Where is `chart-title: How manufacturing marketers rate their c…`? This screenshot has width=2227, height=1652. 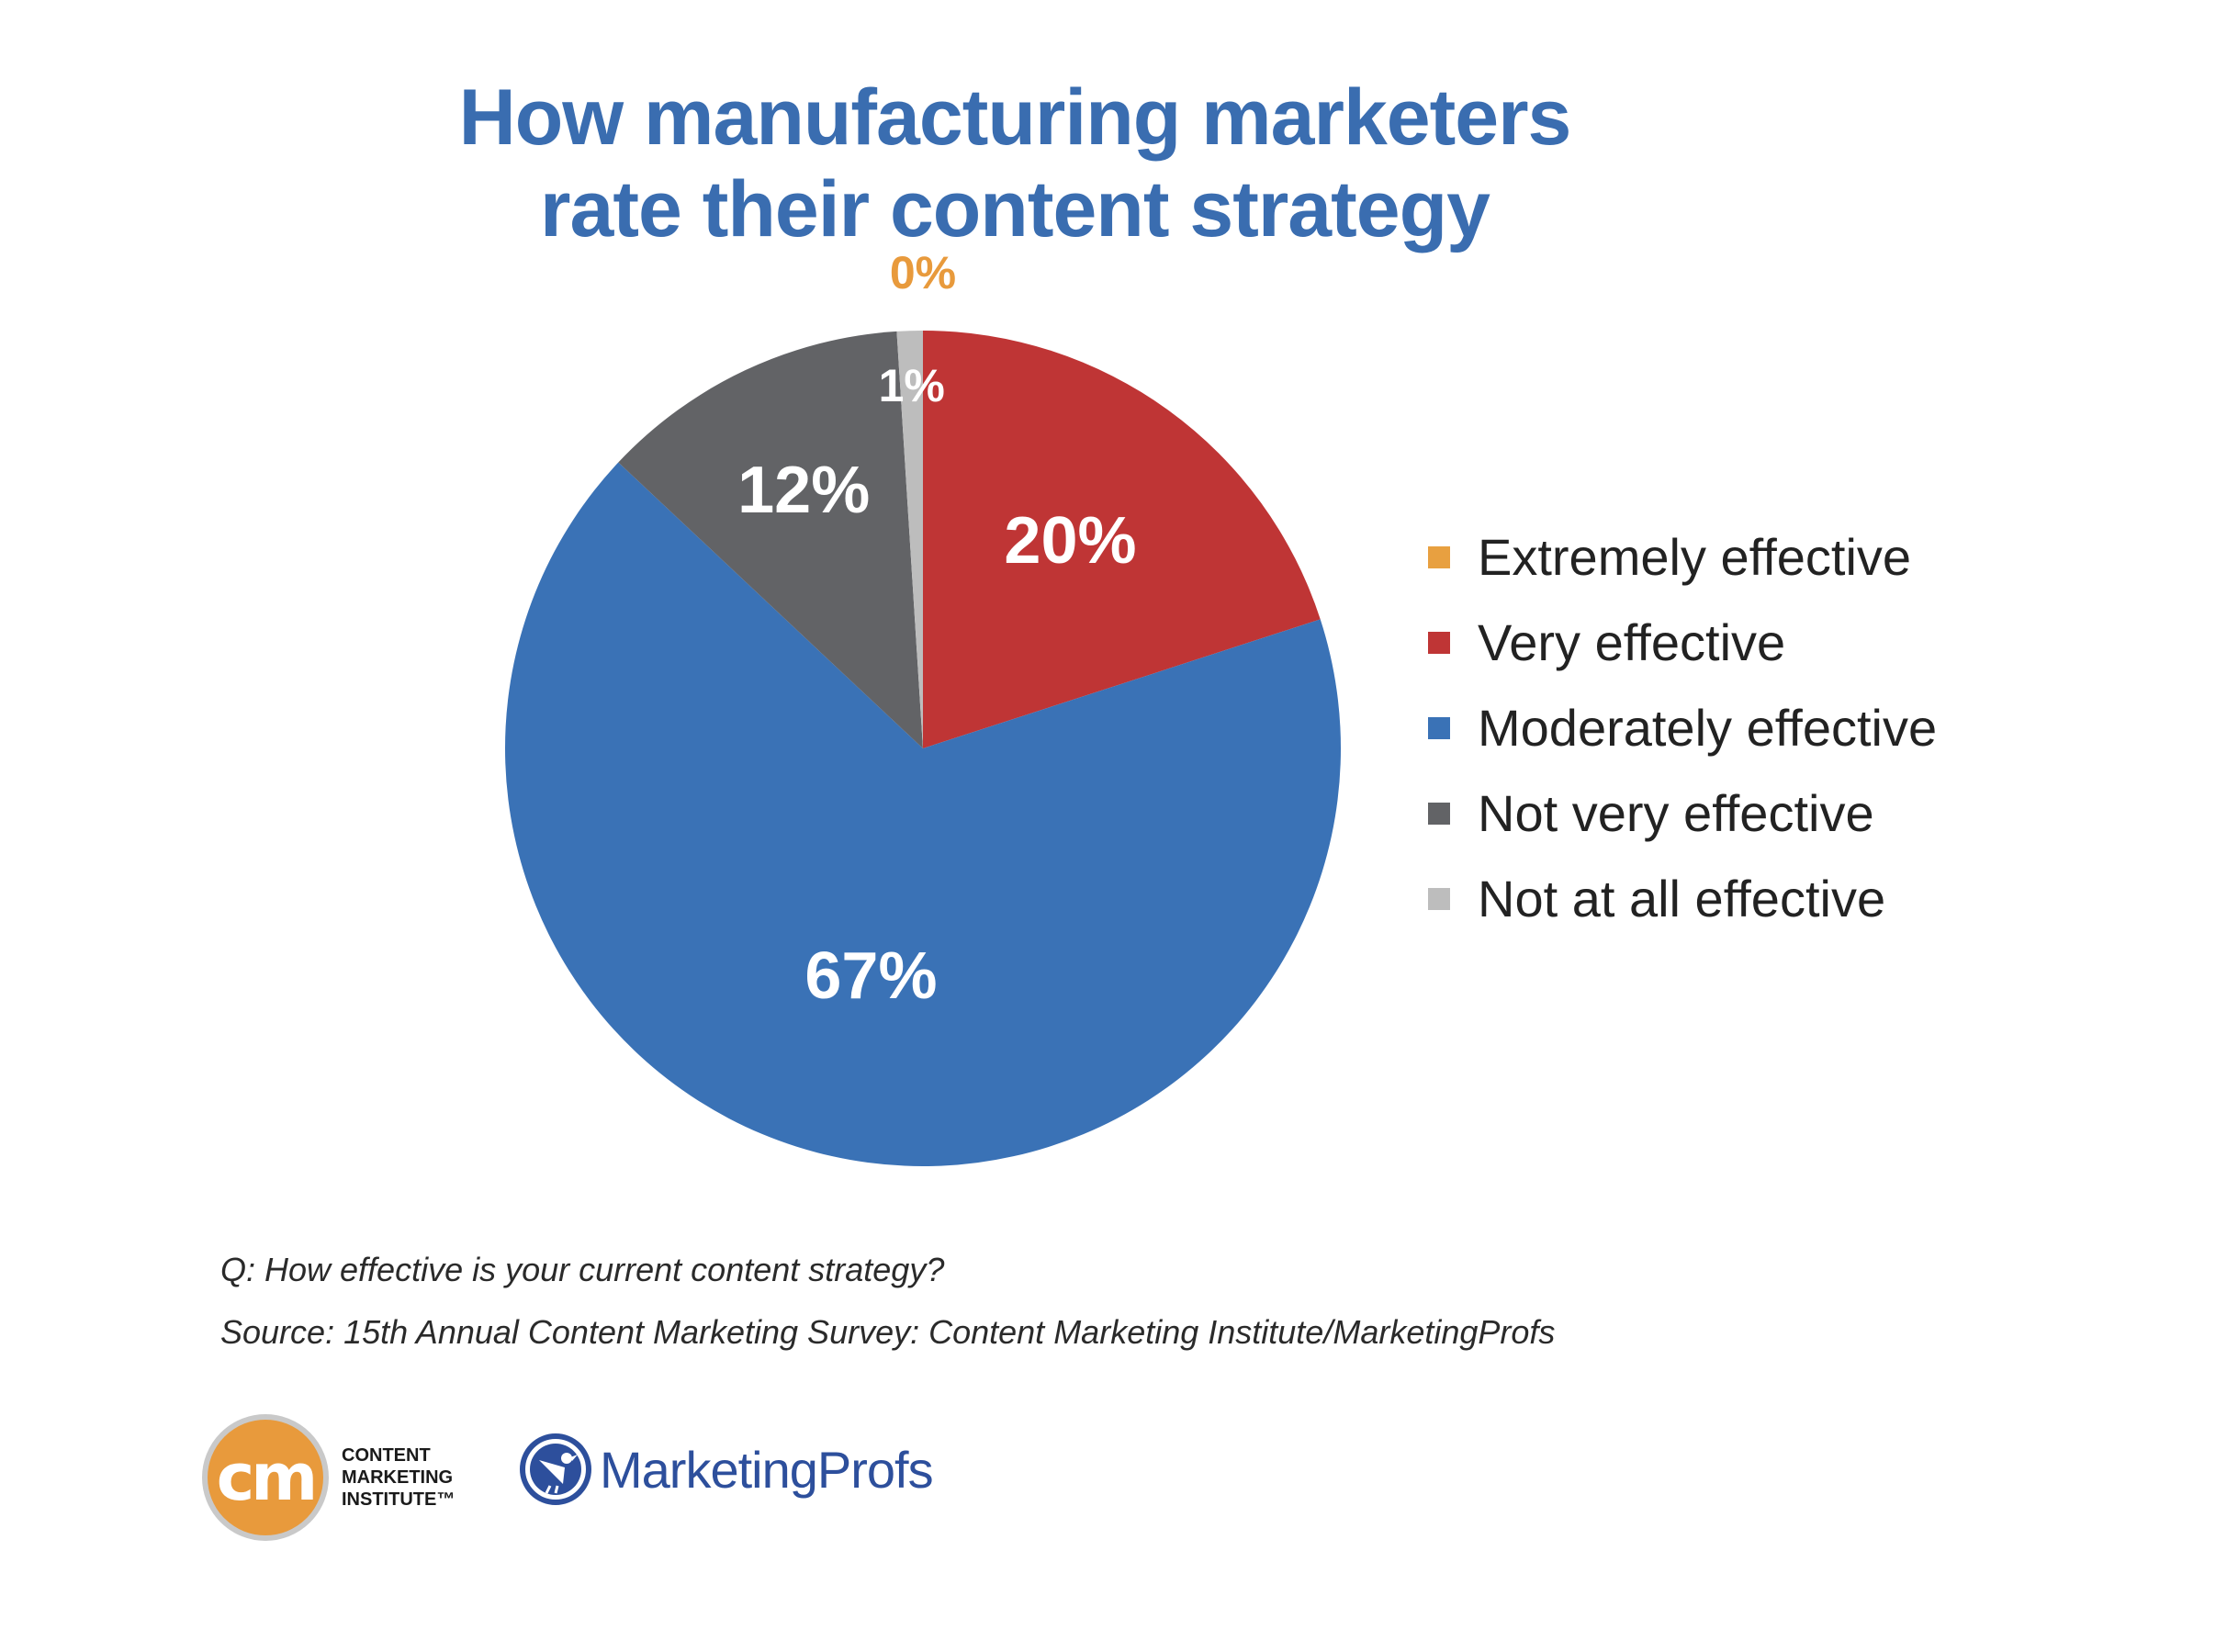 chart-title: How manufacturing marketers rate their c… is located at coordinates (1015, 163).